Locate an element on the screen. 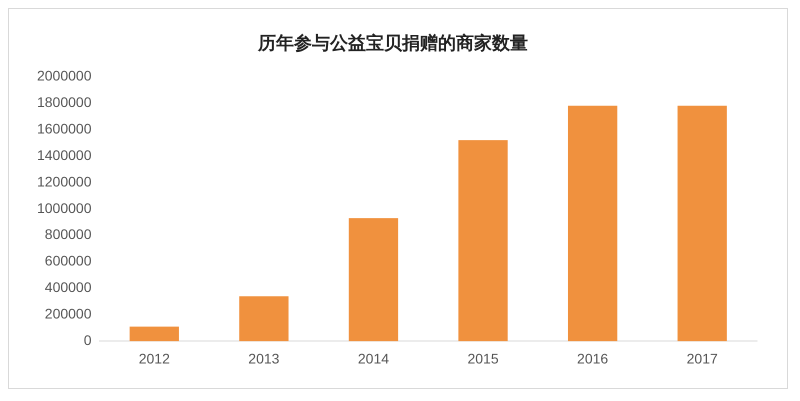  x-tick-label: 2017 is located at coordinates (702, 358).